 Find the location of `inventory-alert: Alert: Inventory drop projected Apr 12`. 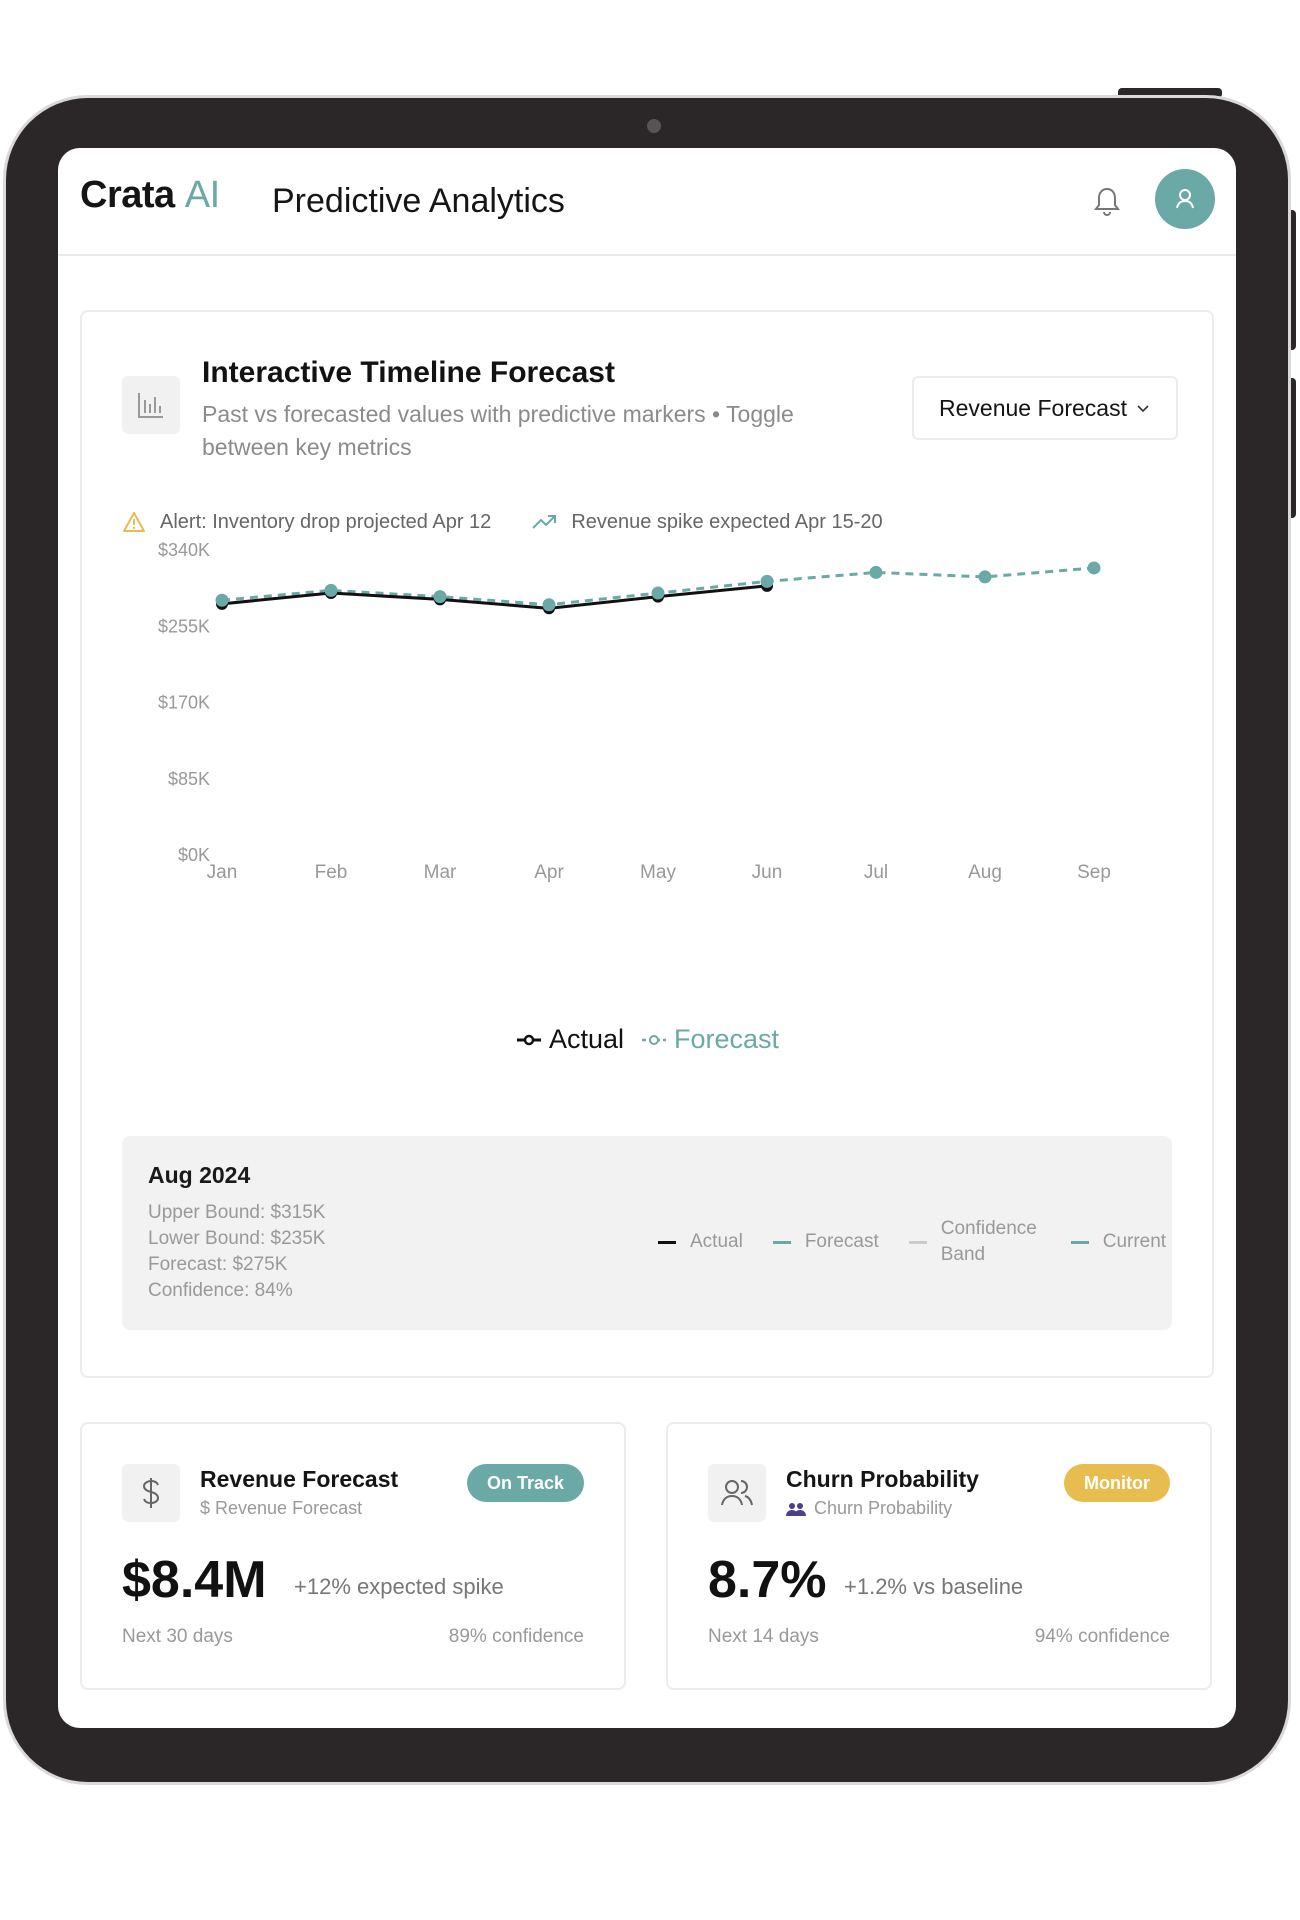

inventory-alert: Alert: Inventory drop projected Apr 12 is located at coordinates (306, 522).